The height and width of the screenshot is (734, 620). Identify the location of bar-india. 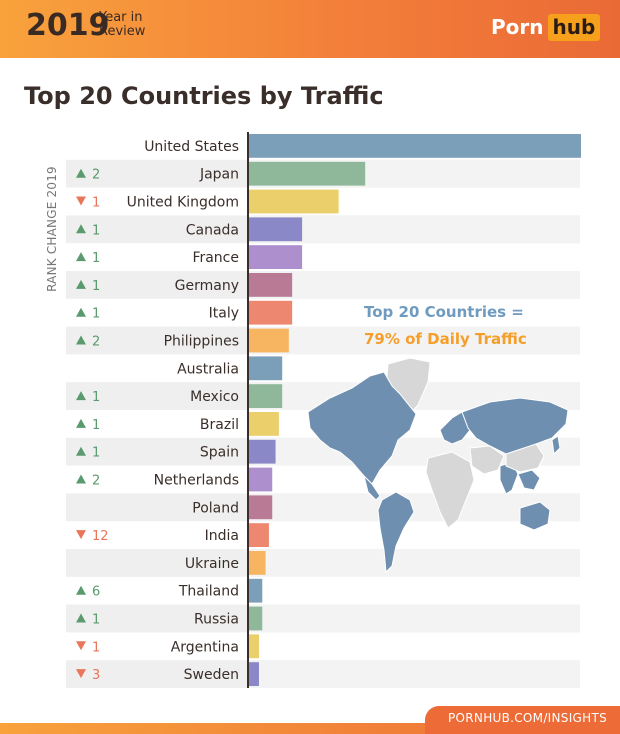
(259, 535).